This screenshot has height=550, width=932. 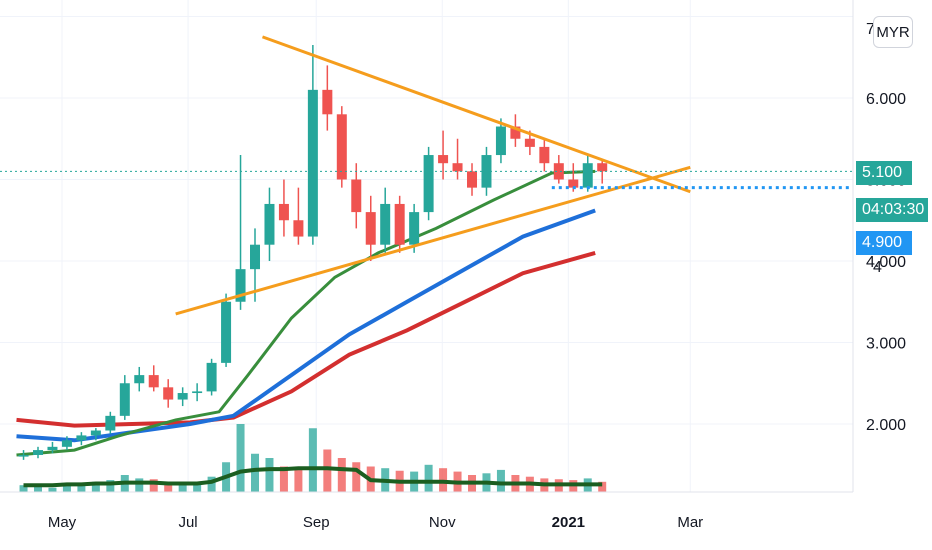 I want to click on support-price-label: 4.900, so click(x=884, y=243).